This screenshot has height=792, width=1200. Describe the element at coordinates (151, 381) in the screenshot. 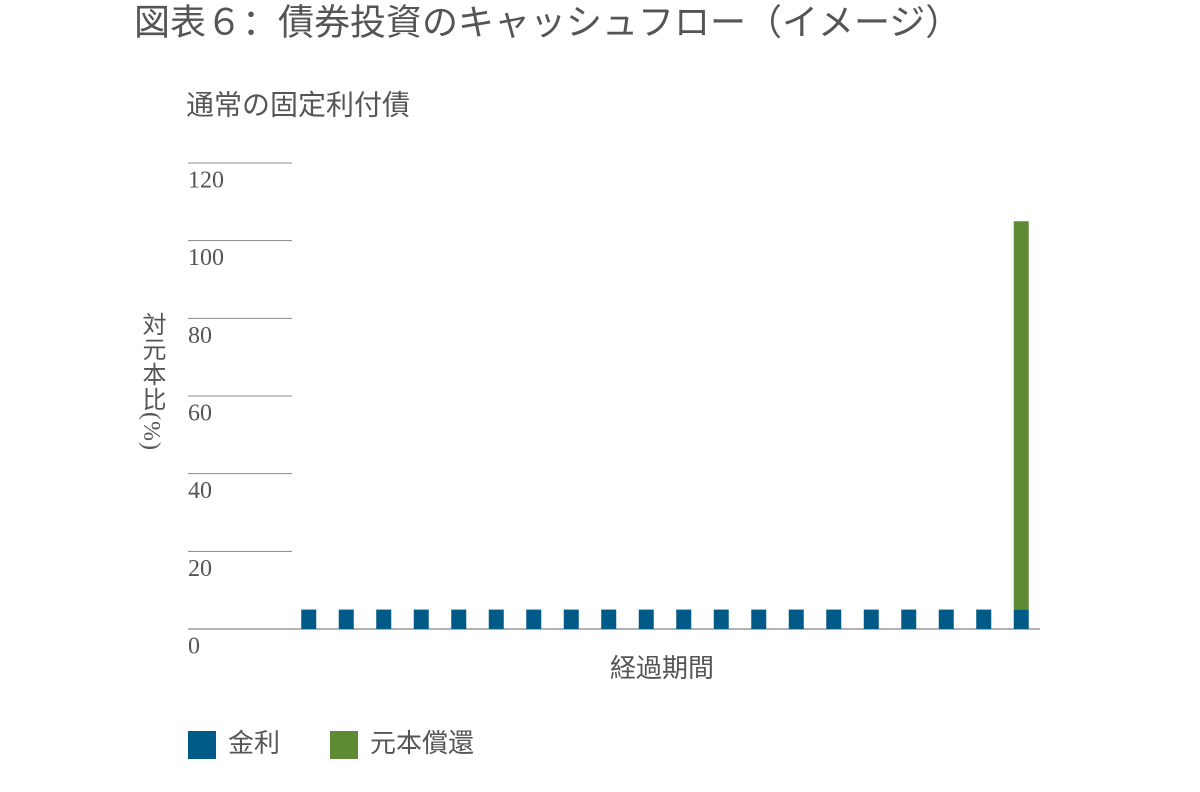

I see `y-axis-label: 対元本比(%)` at that location.